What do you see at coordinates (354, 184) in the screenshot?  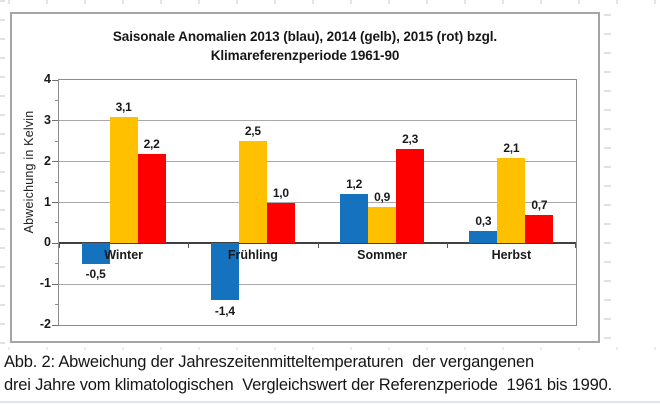 I see `value-label-2013-sommer: 1,2` at bounding box center [354, 184].